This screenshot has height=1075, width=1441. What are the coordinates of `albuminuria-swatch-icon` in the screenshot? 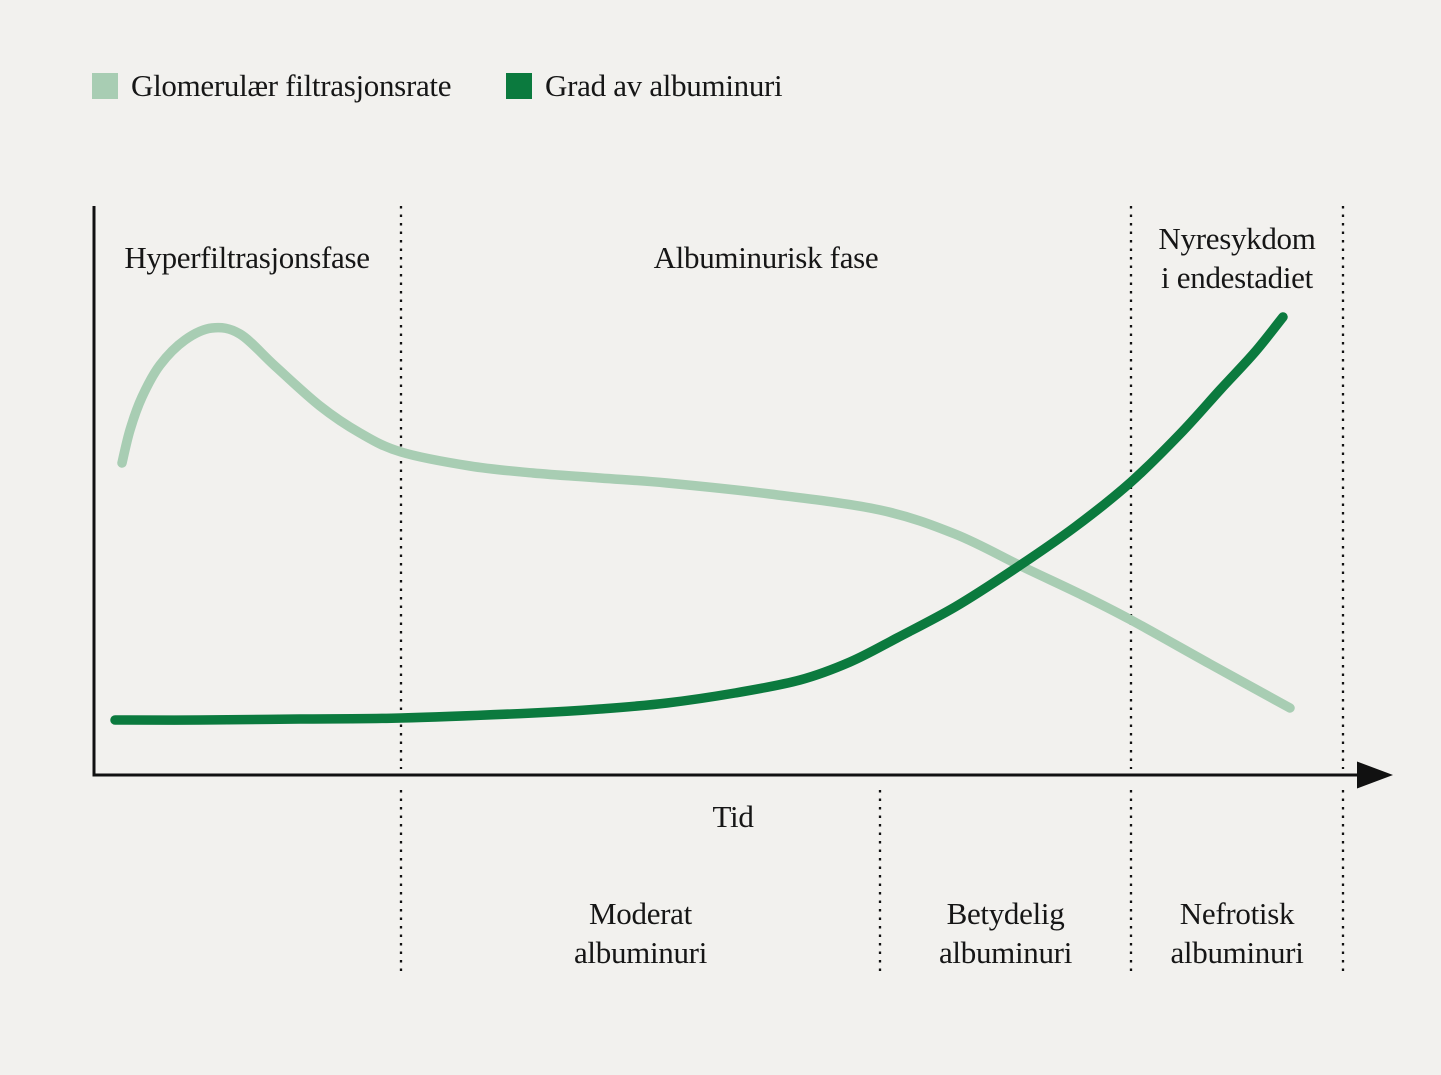 It's located at (519, 86).